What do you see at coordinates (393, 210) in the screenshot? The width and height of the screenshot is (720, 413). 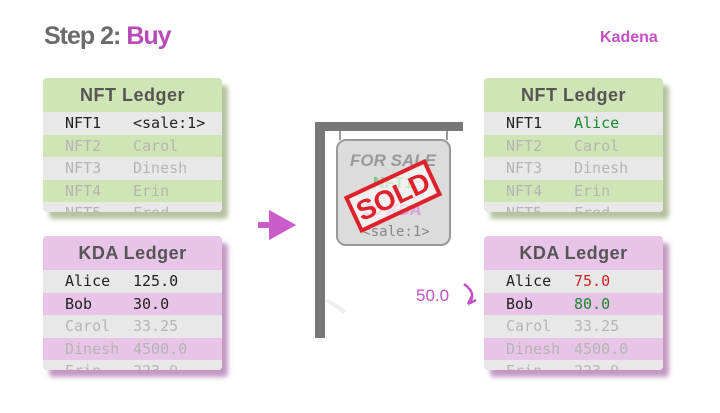 I see `sign-price: 50 KDA` at bounding box center [393, 210].